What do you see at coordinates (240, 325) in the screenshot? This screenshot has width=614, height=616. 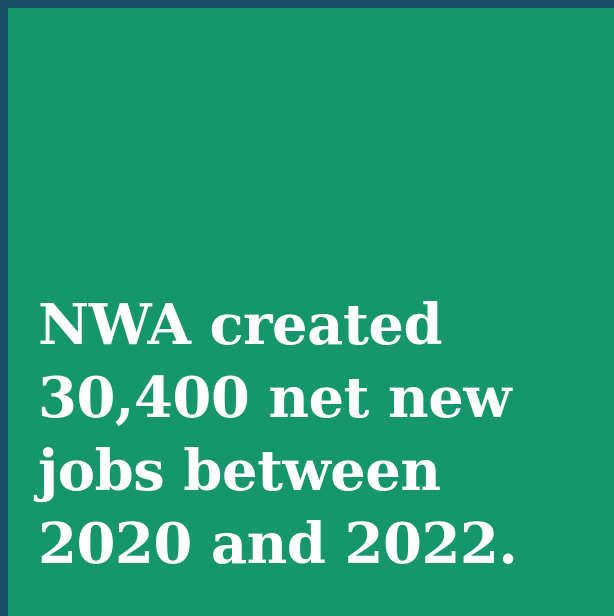 I see `stat-line-1: NWA created` at bounding box center [240, 325].